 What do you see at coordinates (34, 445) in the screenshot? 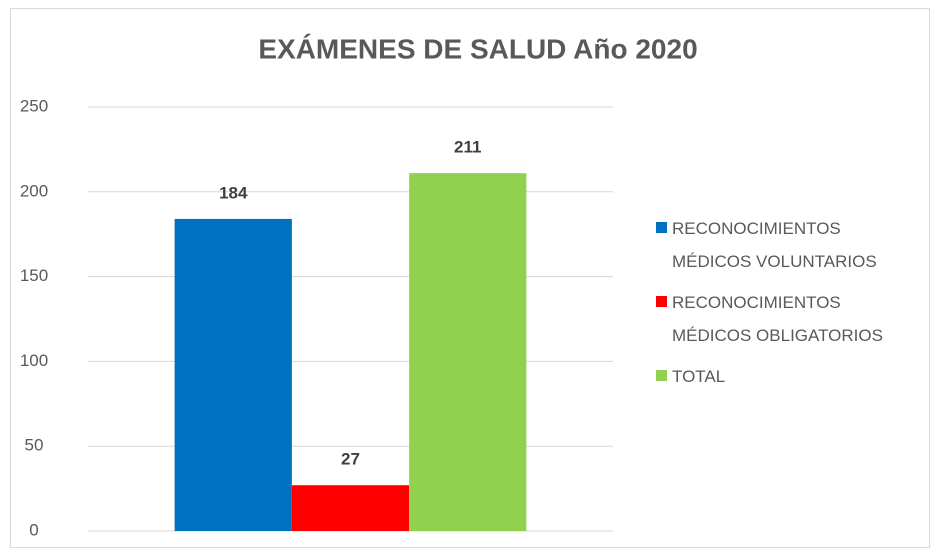
I see `y-tick-label: 50` at bounding box center [34, 445].